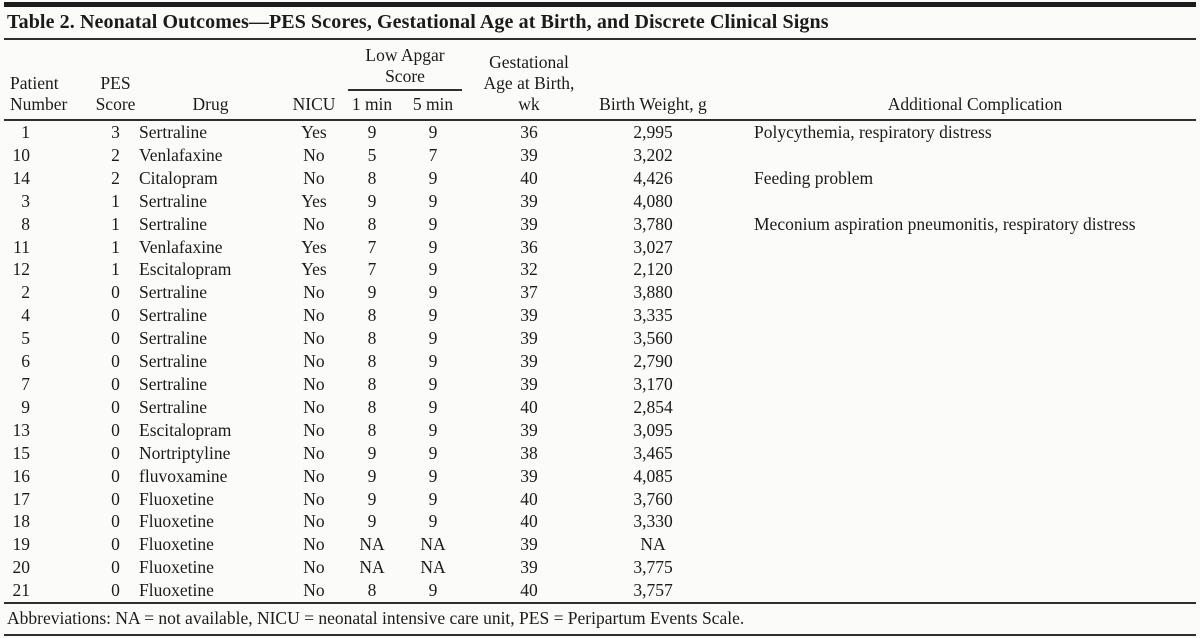 This screenshot has height=638, width=1200. Describe the element at coordinates (183, 475) in the screenshot. I see `cell-drug: fluvoxamine` at that location.